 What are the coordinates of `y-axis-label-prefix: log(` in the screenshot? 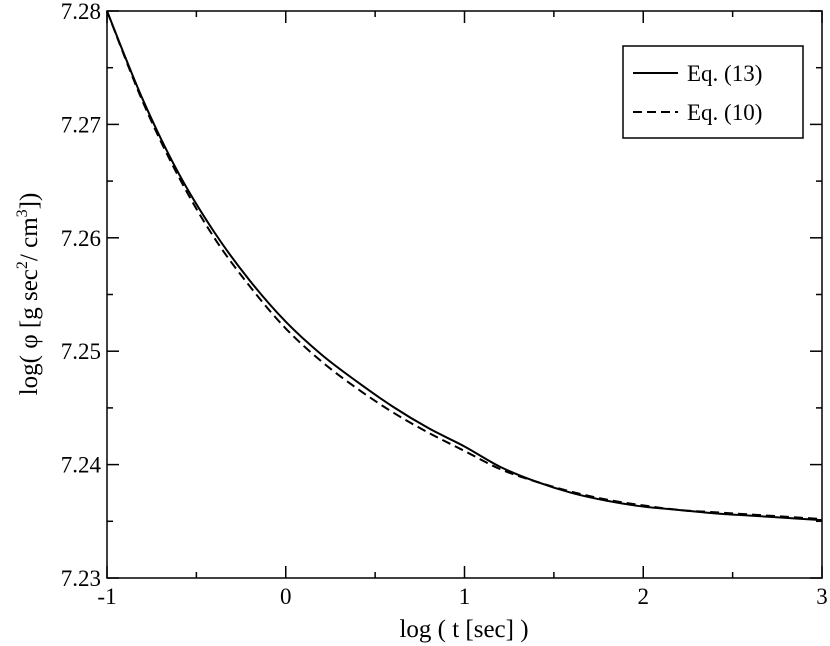 It's located at (29, 372).